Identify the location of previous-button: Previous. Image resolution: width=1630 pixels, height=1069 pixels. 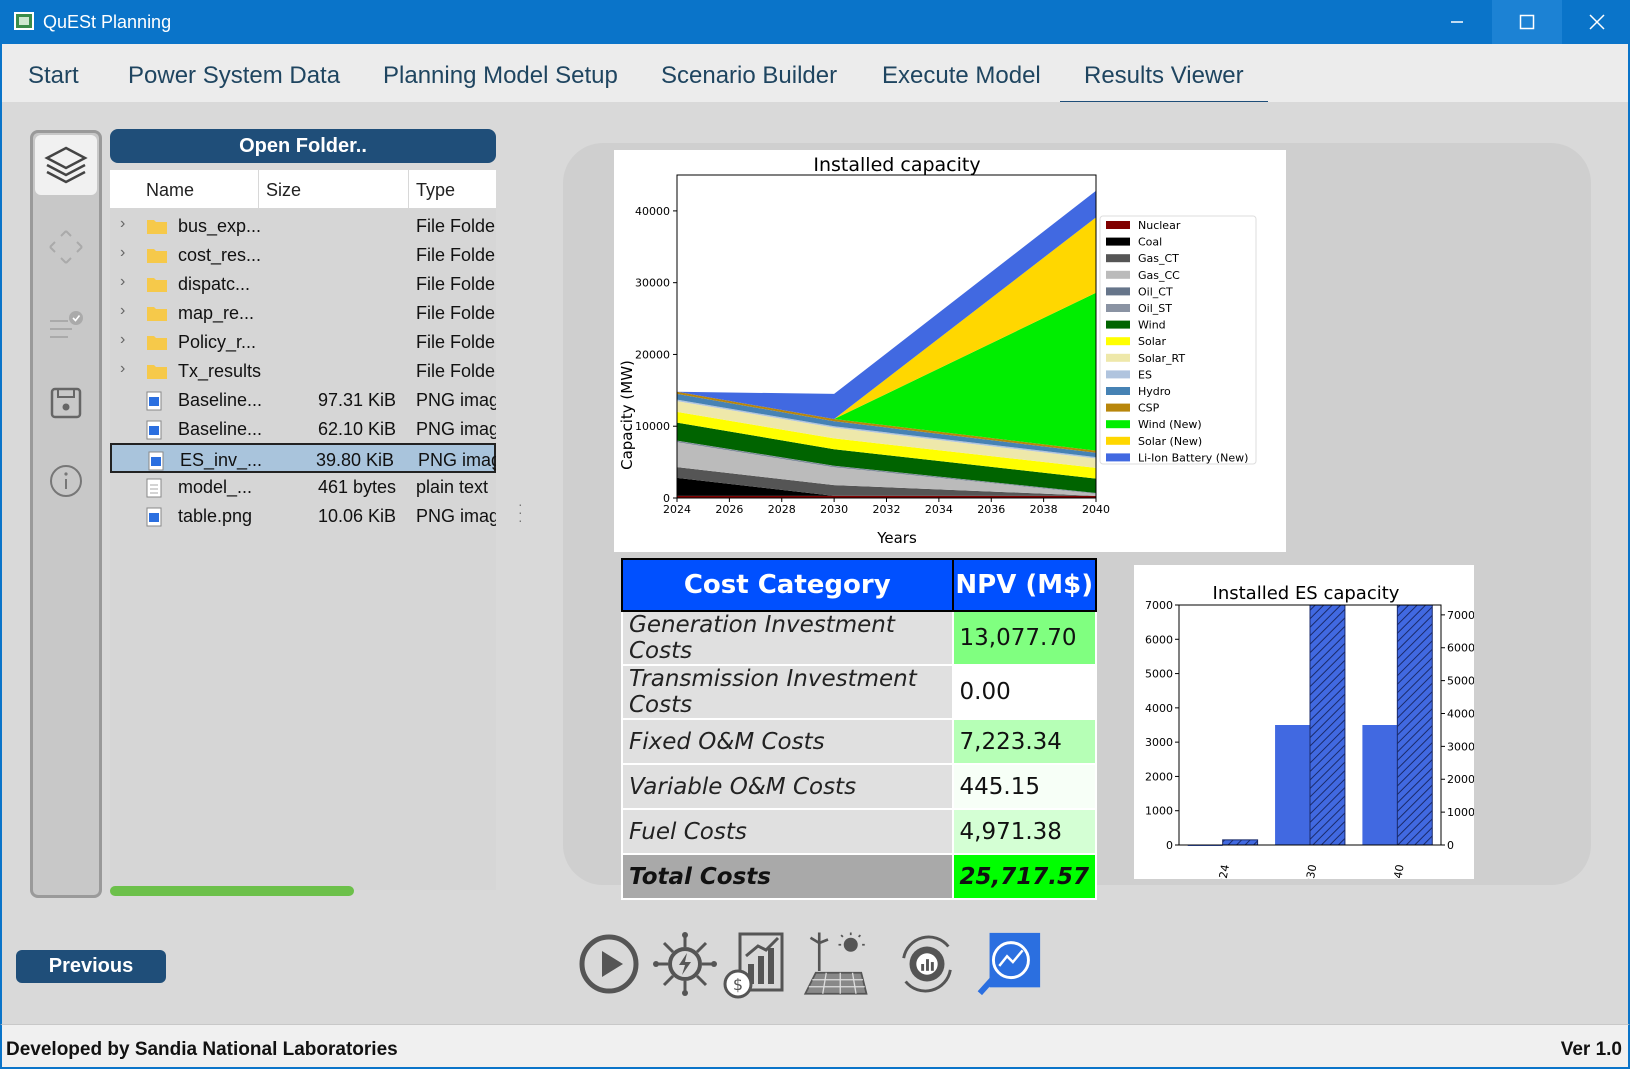
(91, 966).